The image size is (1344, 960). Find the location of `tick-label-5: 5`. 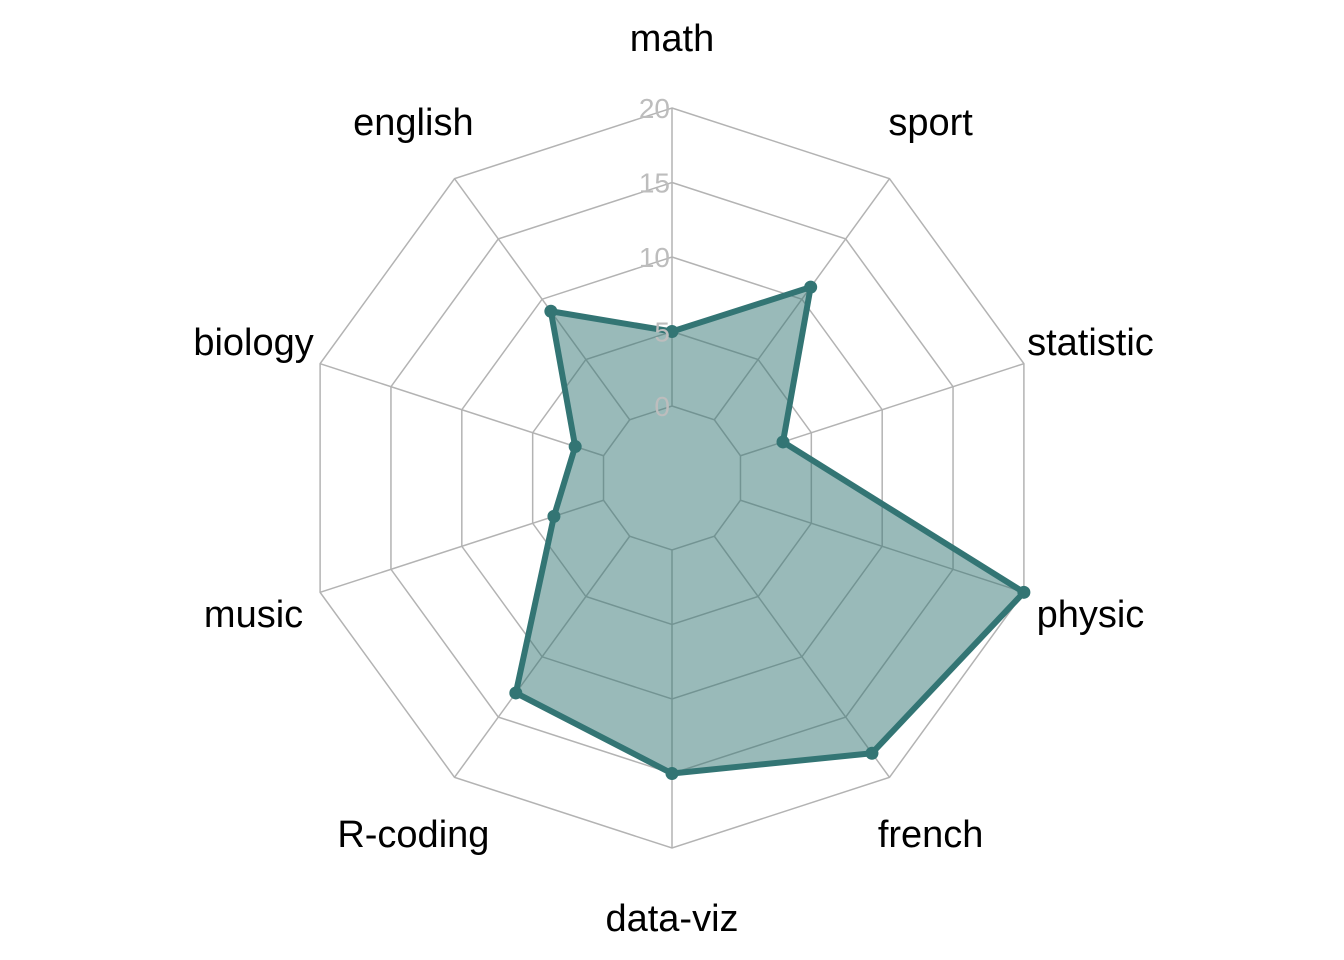

tick-label-5: 5 is located at coordinates (662, 332).